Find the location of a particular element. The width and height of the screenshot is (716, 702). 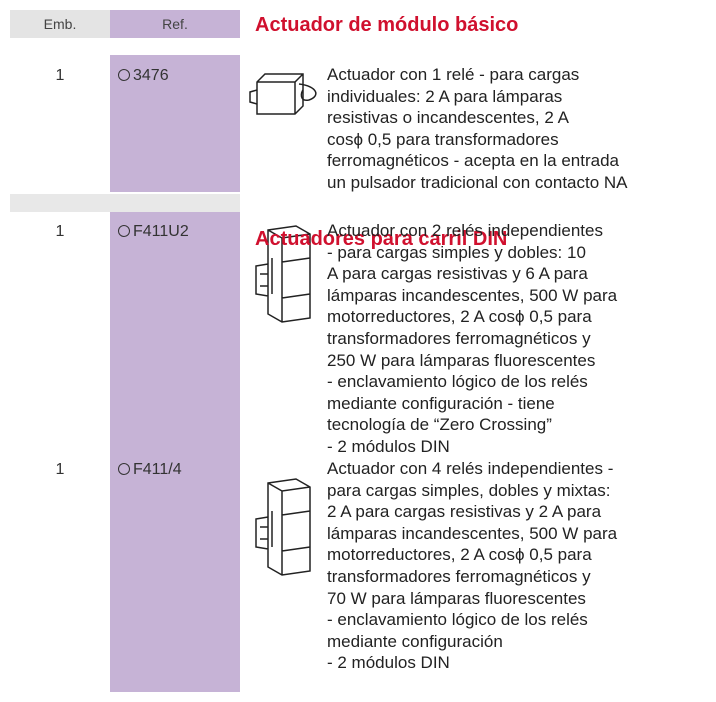

separator is located at coordinates (125, 203).